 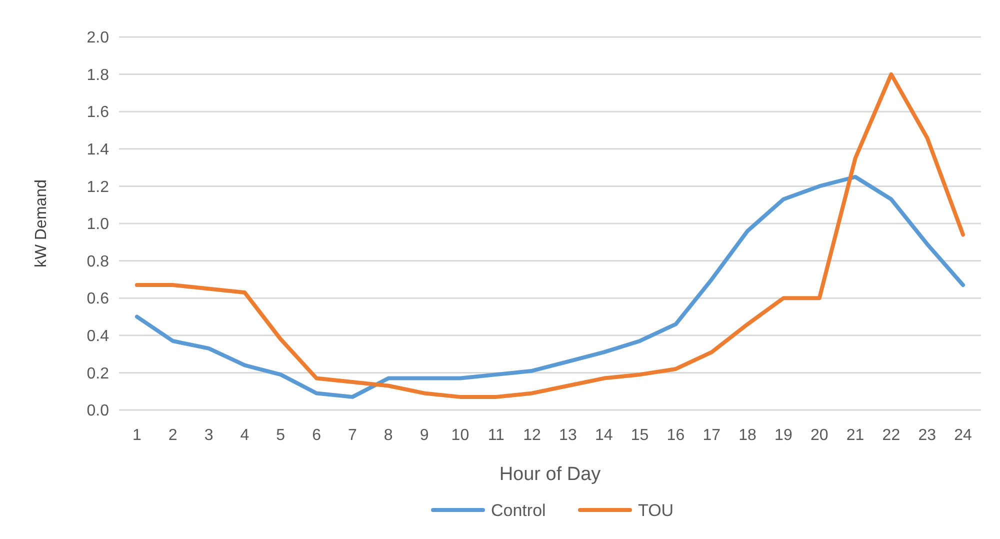 What do you see at coordinates (98, 225) in the screenshot?
I see `y-tick-label: 1.0` at bounding box center [98, 225].